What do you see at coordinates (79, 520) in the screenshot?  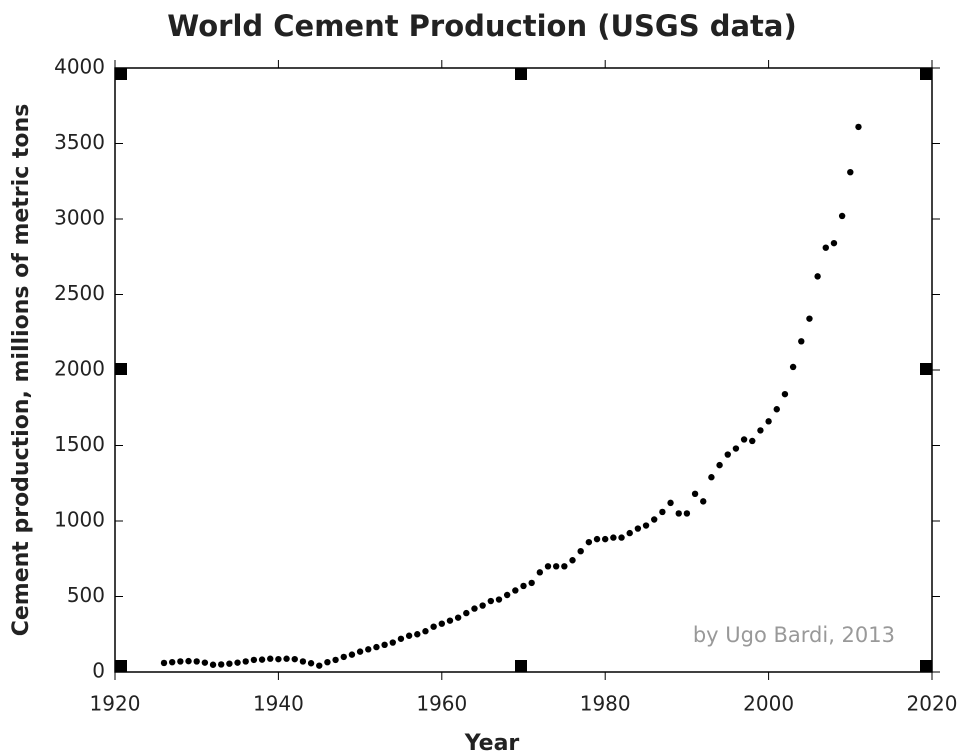 I see `y-tick-label: 1000` at bounding box center [79, 520].